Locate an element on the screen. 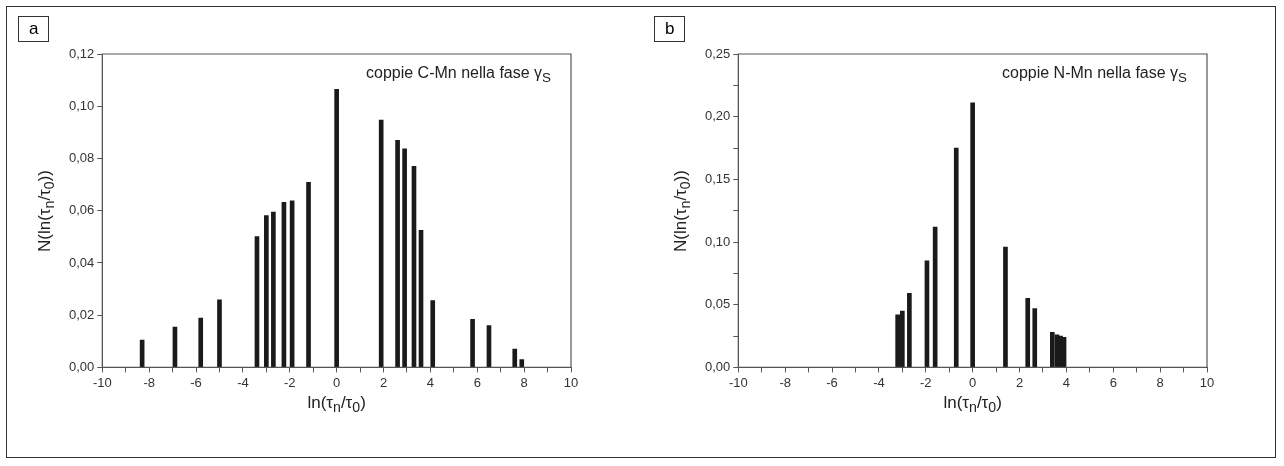 The height and width of the screenshot is (466, 1284). y-tick-label: 0,08 is located at coordinates (81, 158).